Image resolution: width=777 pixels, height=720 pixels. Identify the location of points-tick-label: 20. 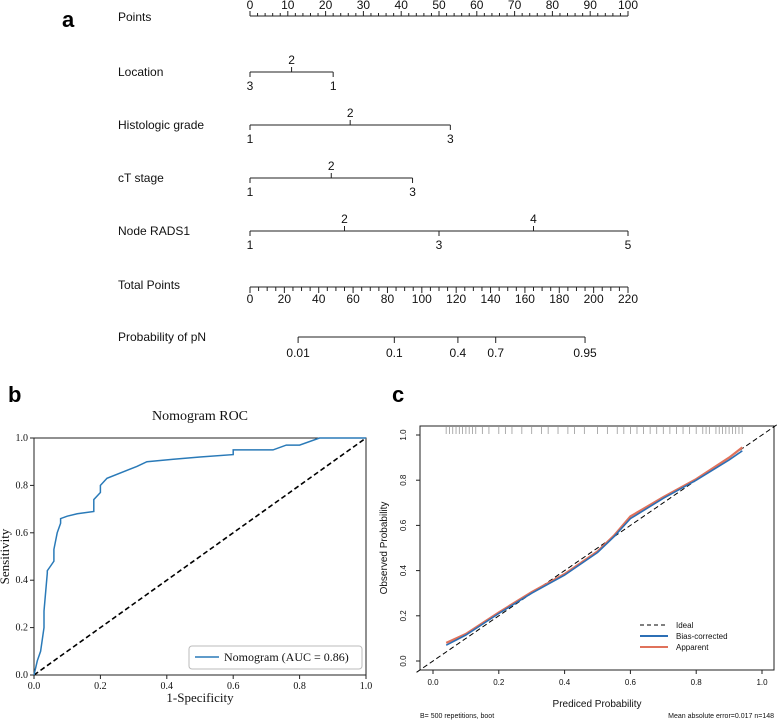
(326, 6).